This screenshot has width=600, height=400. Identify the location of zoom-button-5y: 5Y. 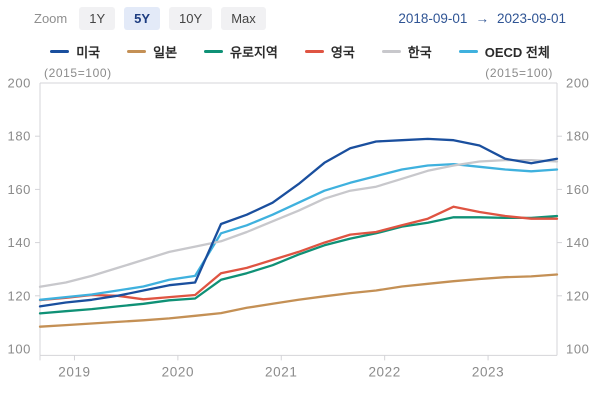
(142, 18).